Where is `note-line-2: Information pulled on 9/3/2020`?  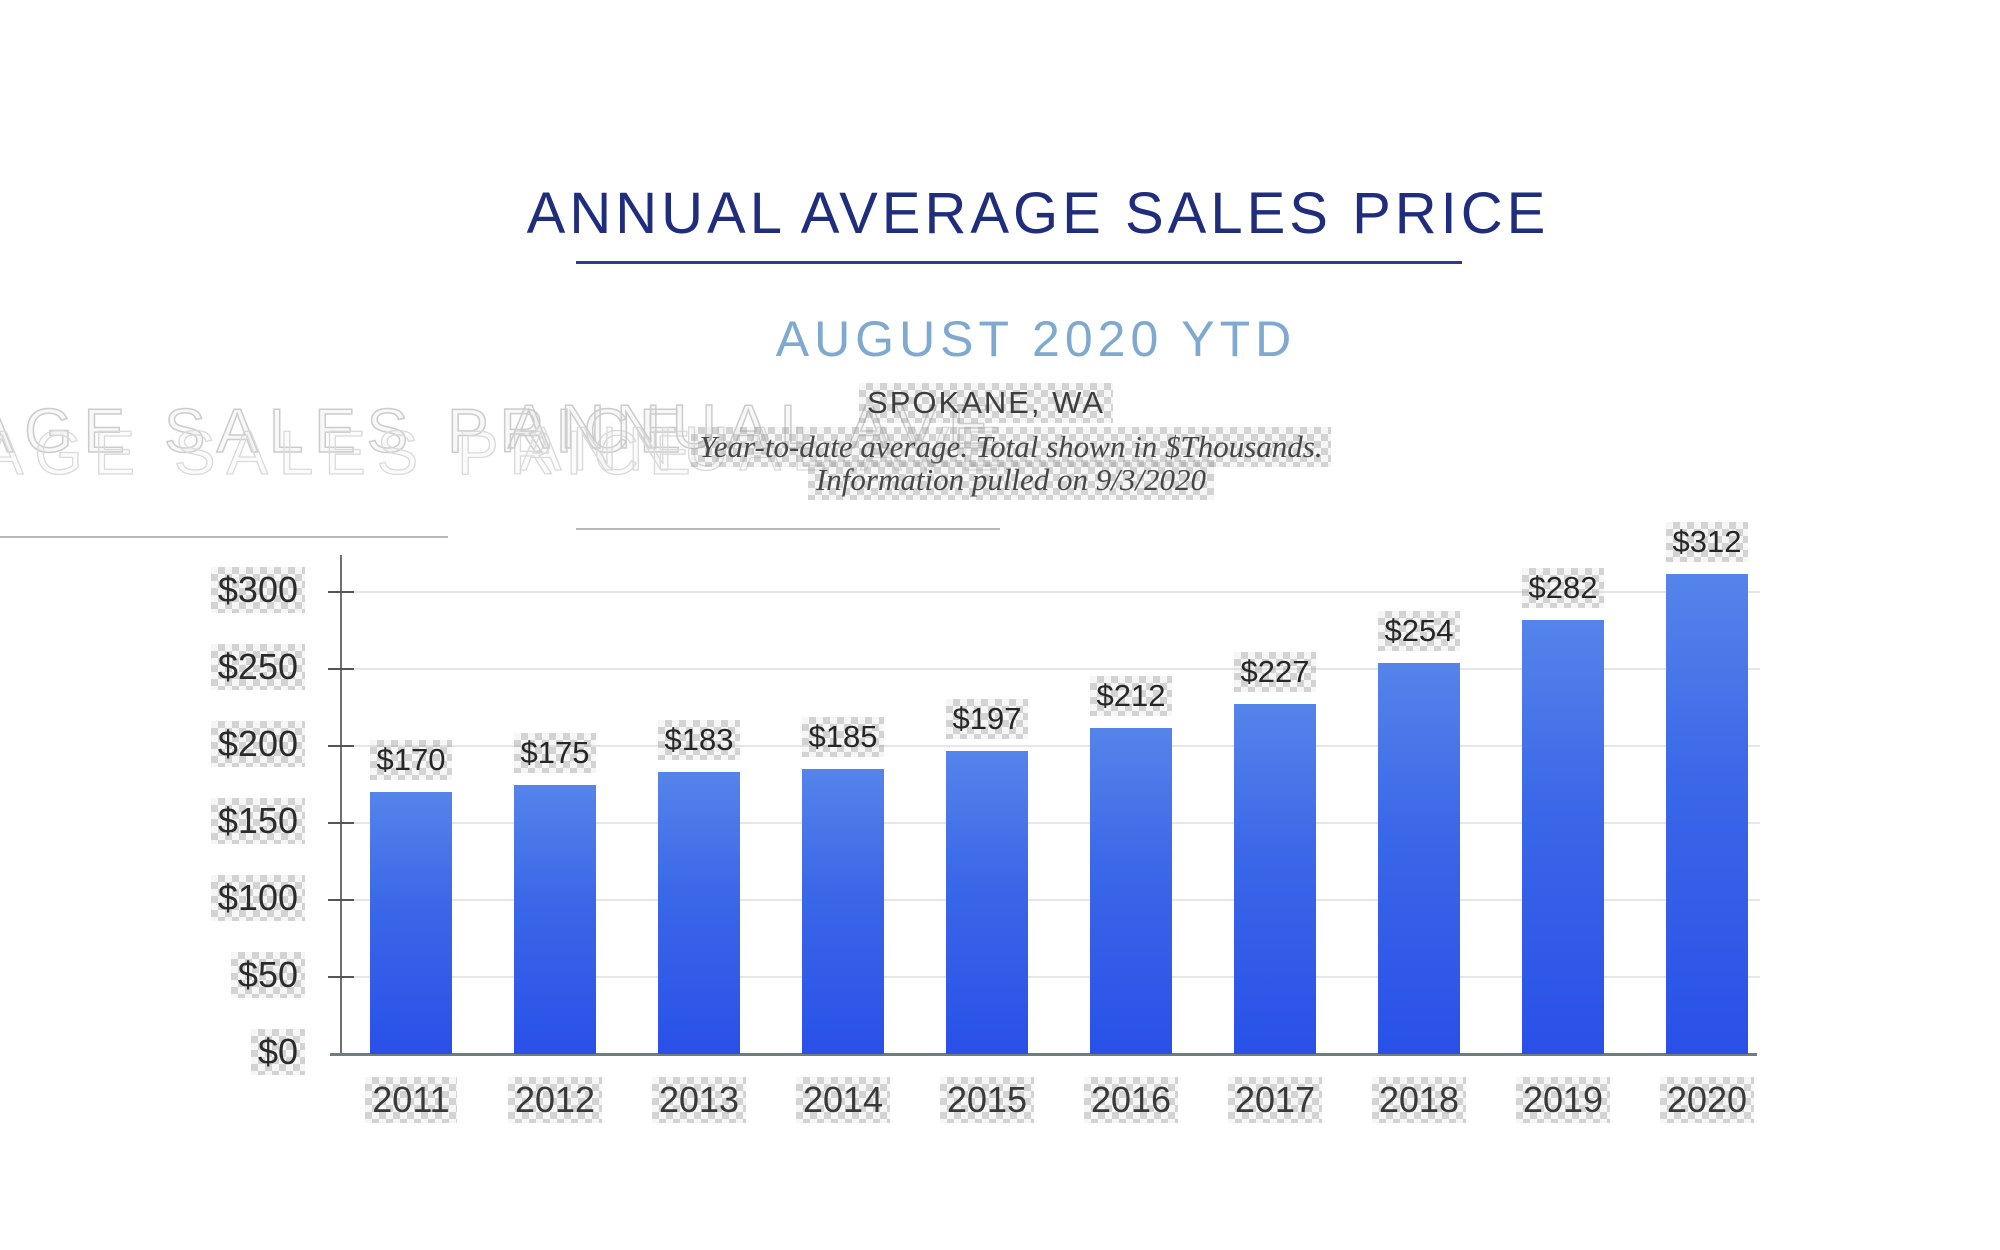 note-line-2: Information pulled on 9/3/2020 is located at coordinates (1005, 480).